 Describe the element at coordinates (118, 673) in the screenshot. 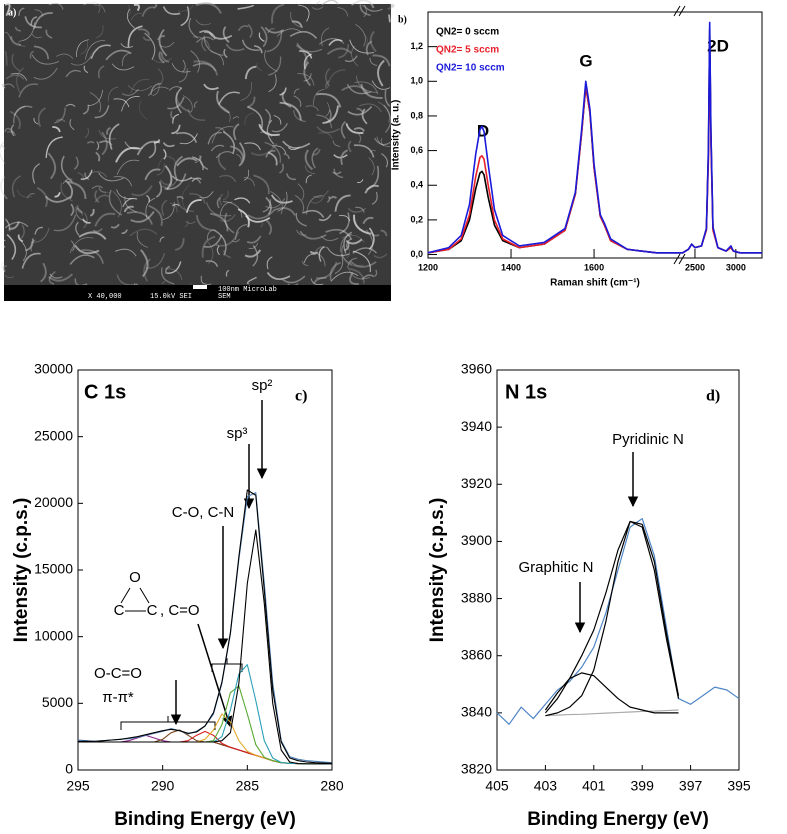

I see `annotation: O-C=O` at that location.